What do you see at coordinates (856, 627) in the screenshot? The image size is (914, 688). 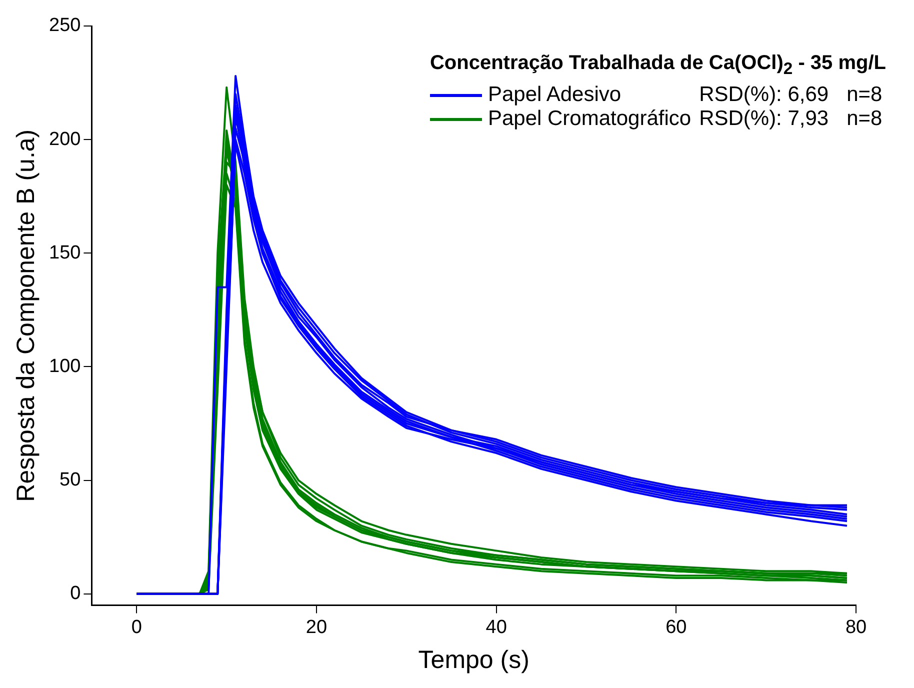 I see `x-tick-label: 80` at bounding box center [856, 627].